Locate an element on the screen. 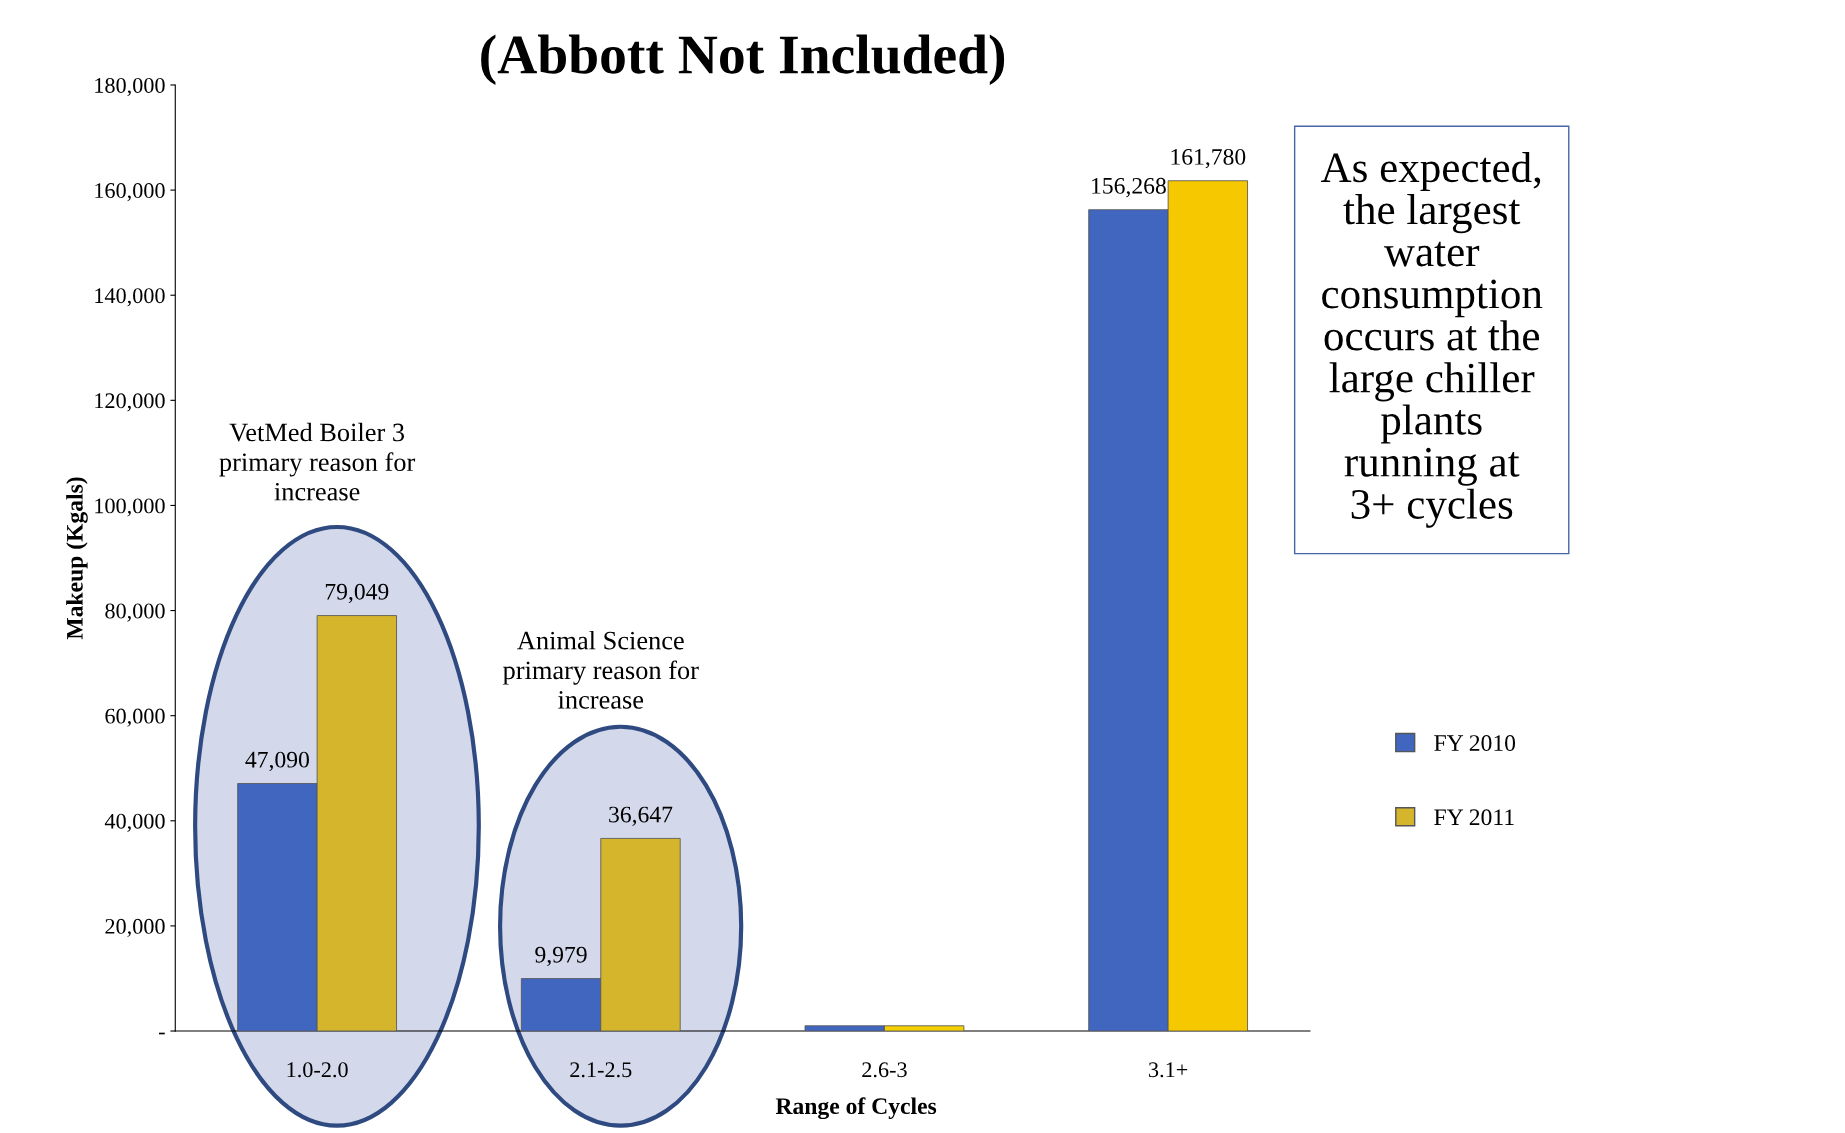 This screenshot has height=1133, width=1845. y-tick-label: 180,000 is located at coordinates (130, 87).